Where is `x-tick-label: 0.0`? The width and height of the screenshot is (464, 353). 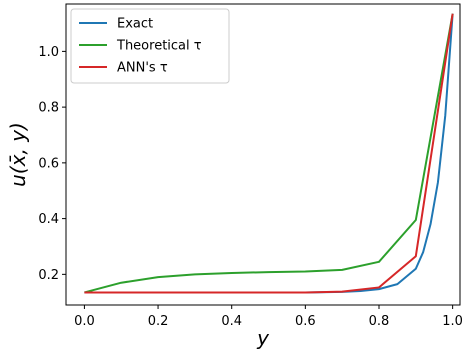 x-tick-label: 0.0 is located at coordinates (84, 321).